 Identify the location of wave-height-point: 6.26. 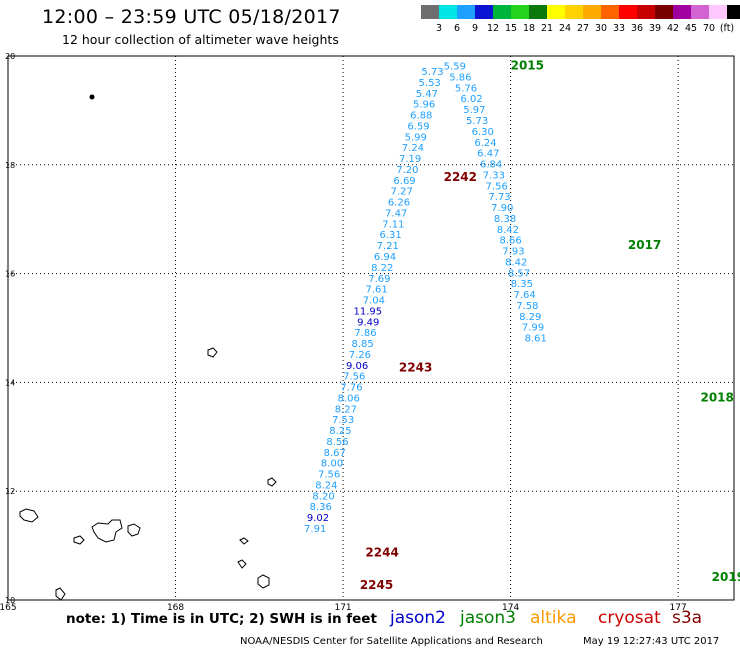
(399, 203).